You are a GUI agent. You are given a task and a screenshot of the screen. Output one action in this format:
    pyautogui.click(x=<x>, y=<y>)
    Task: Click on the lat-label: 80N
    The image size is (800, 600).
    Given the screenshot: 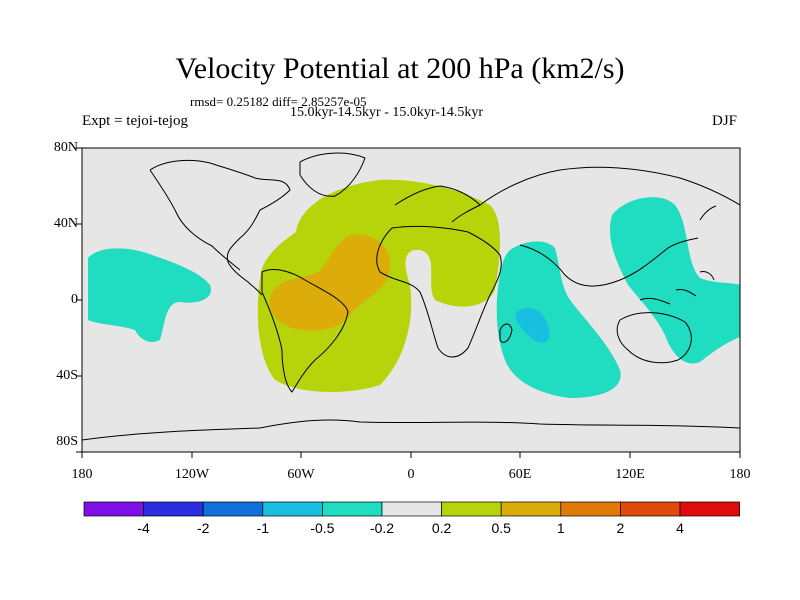 What is the action you would take?
    pyautogui.click(x=65, y=147)
    